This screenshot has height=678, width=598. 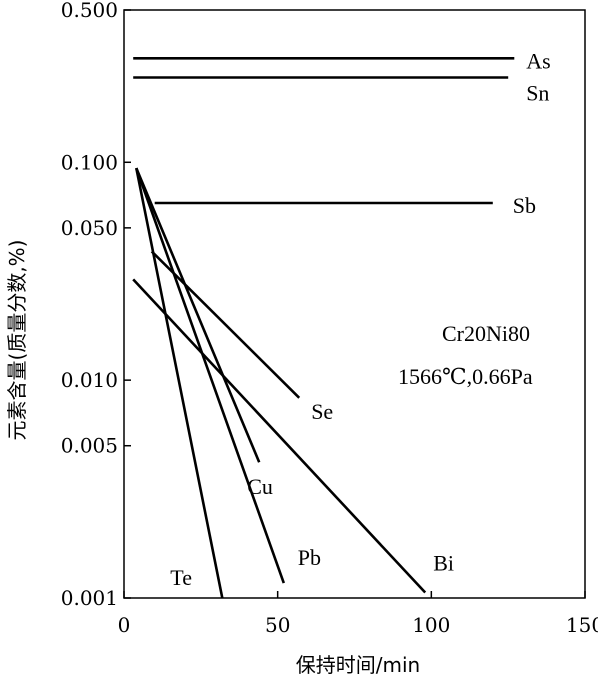 What do you see at coordinates (181, 577) in the screenshot?
I see `series-label-te: Te` at bounding box center [181, 577].